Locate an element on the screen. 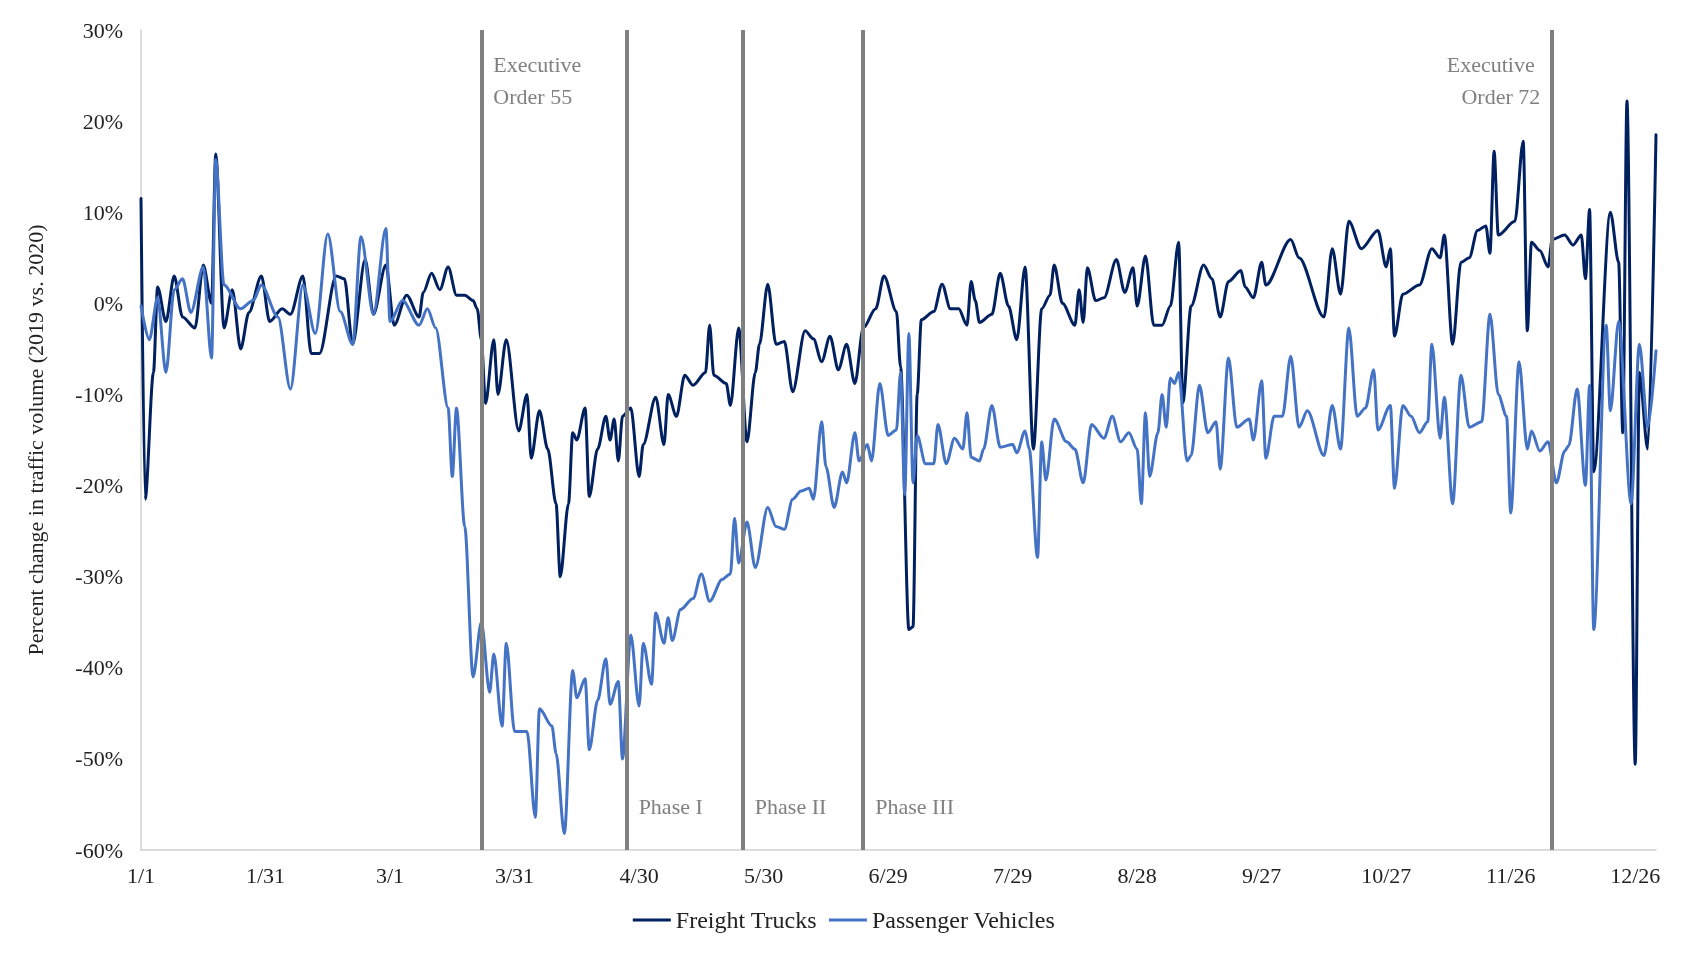 Image resolution: width=1688 pixels, height=953 pixels. ref-line-label: Executive Order 55 is located at coordinates (540, 80).